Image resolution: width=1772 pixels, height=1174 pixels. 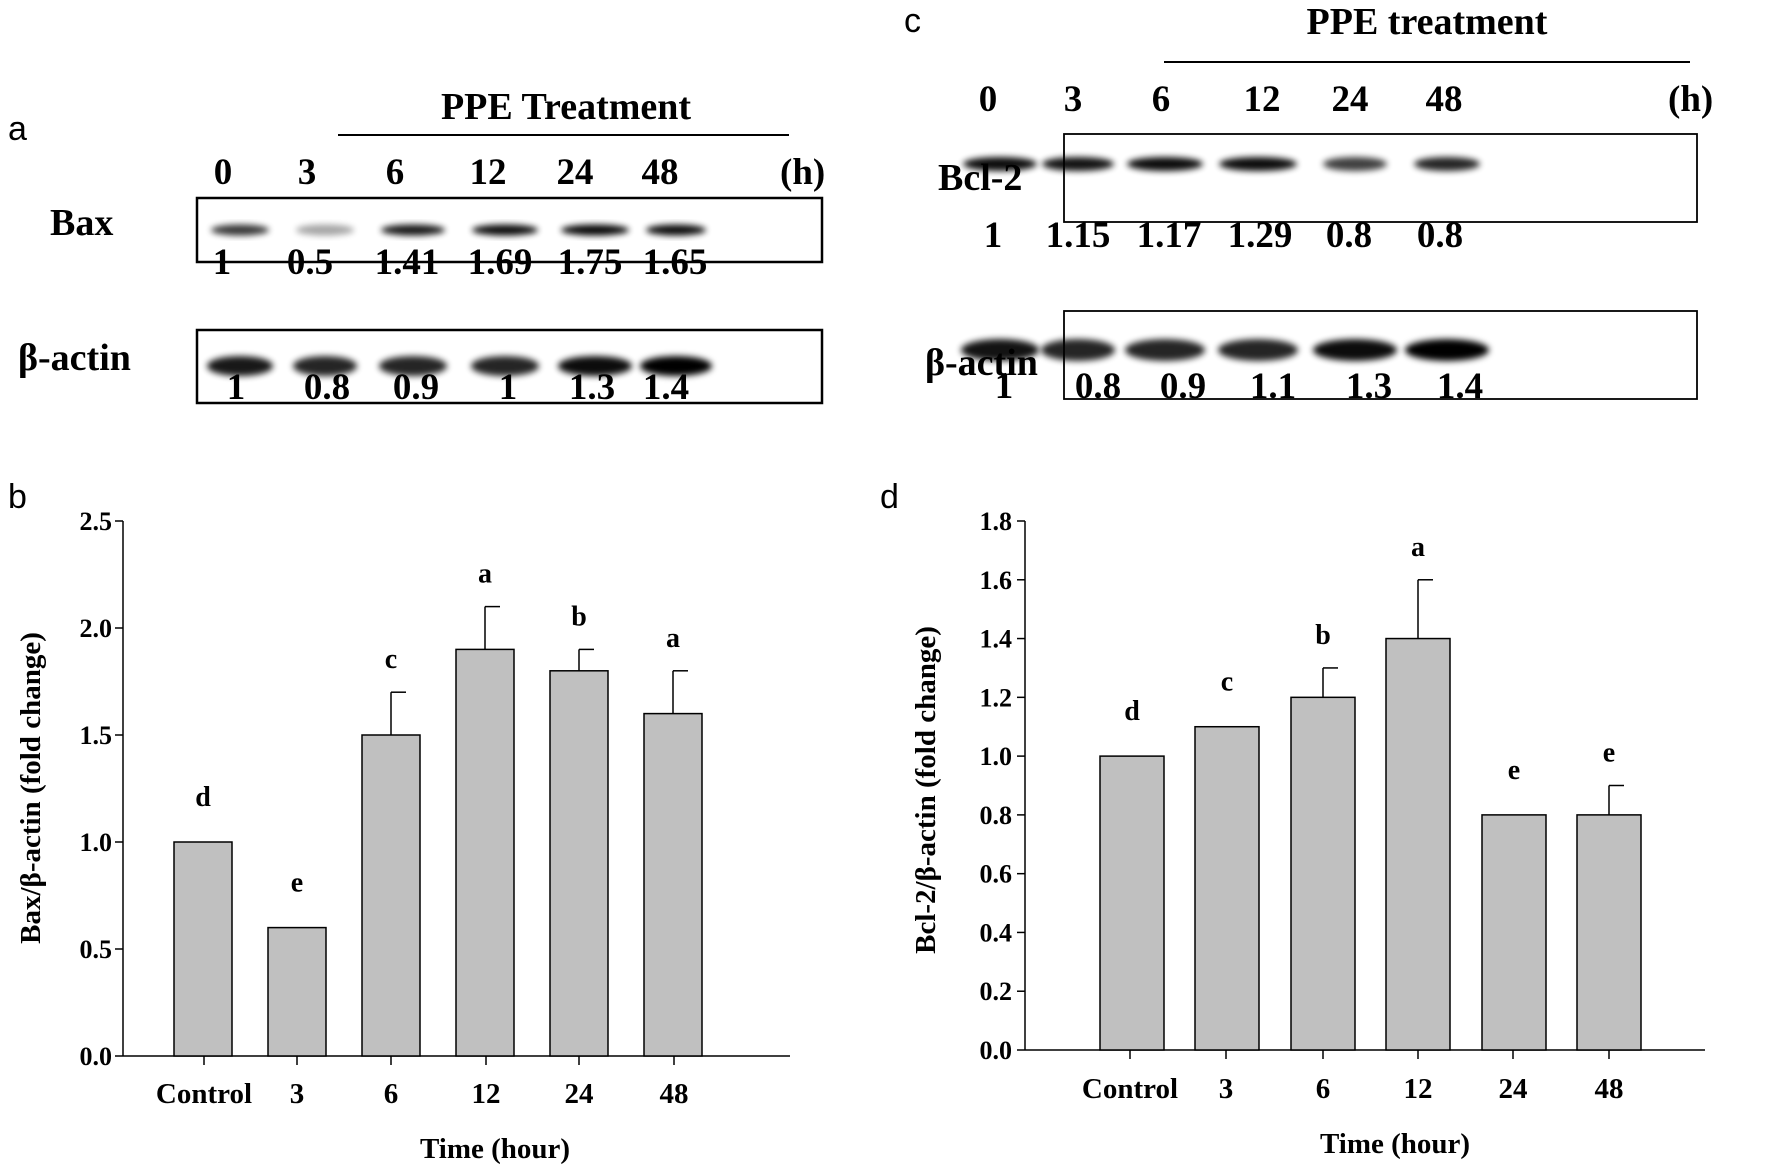 I want to click on quant-values-bax: 1 0.5 1.41 1.69 1.75 1.65, so click(x=460, y=262).